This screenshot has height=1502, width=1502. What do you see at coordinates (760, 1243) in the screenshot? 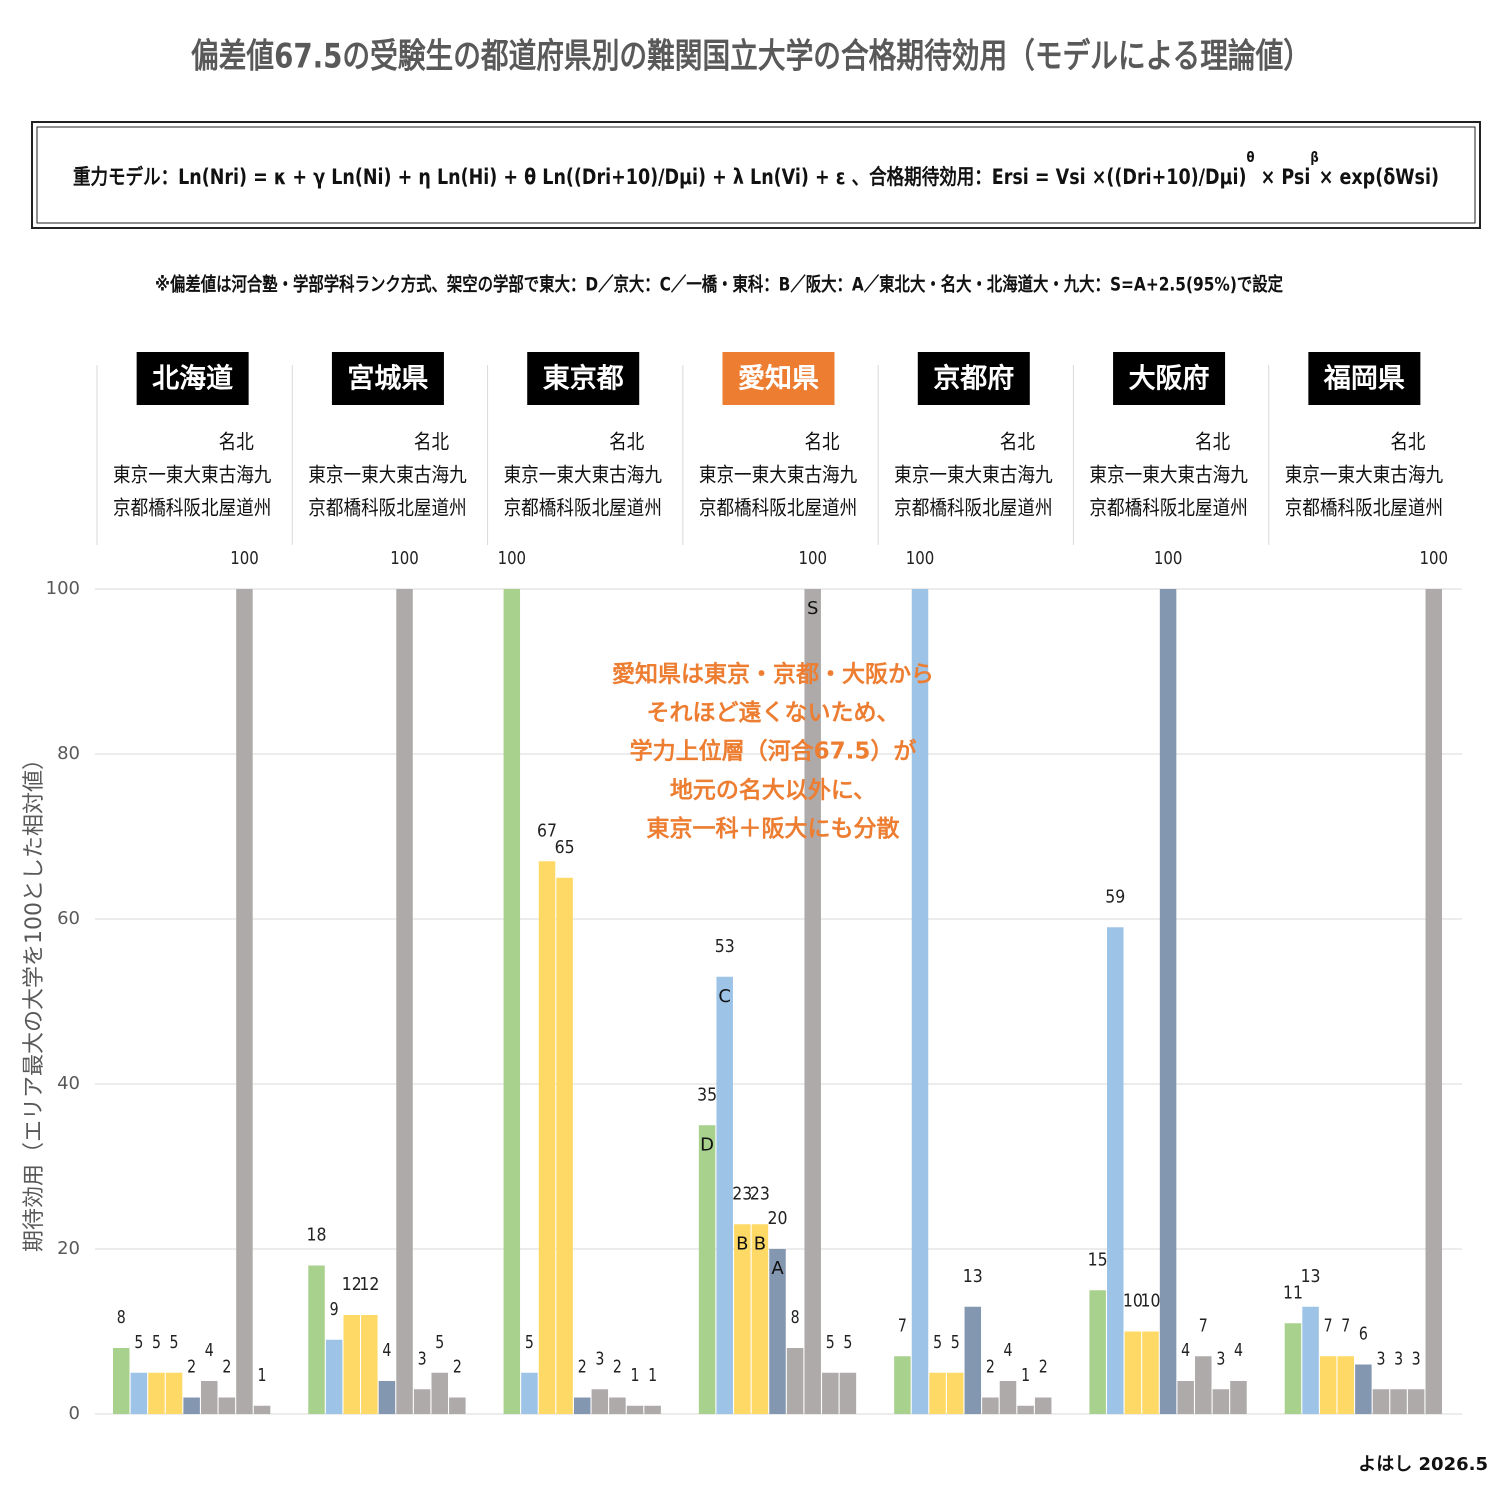
I see `grade-label: B` at bounding box center [760, 1243].